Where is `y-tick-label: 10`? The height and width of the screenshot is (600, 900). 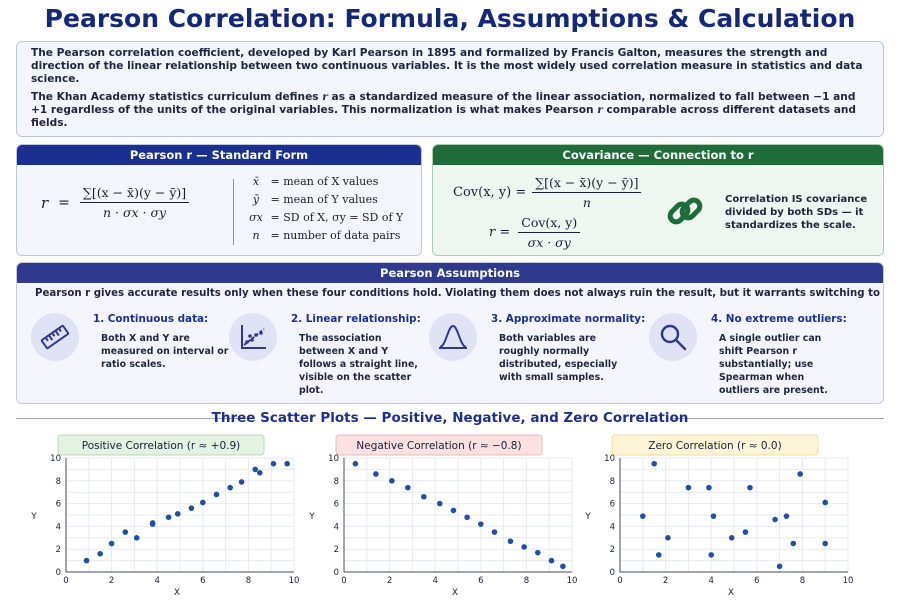 y-tick-label: 10 is located at coordinates (55, 459).